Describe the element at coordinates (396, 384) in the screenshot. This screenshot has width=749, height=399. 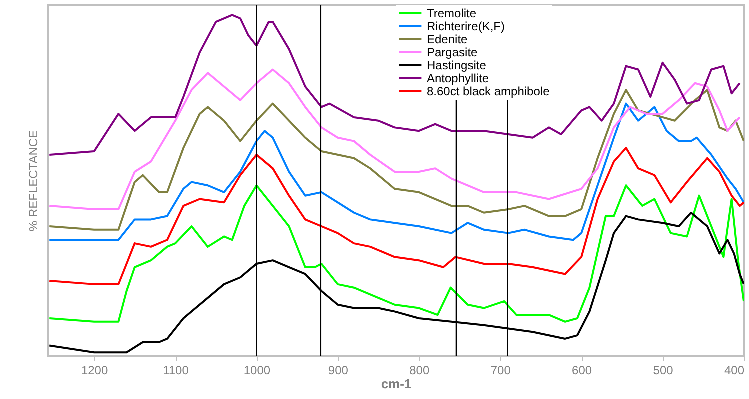
I see `x-axis-title: cm-1` at that location.